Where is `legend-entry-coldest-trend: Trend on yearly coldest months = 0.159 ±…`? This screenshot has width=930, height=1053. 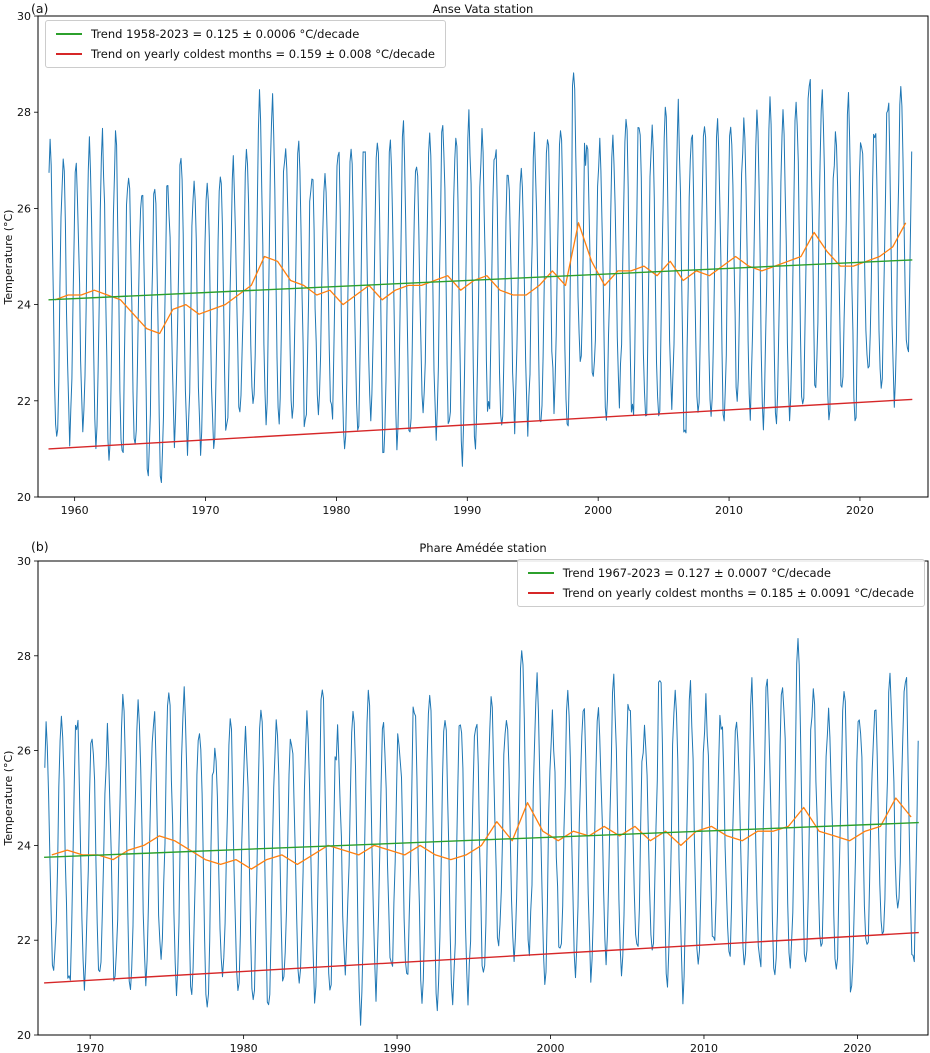 legend-entry-coldest-trend: Trend on yearly coldest months = 0.159 ±… is located at coordinates (245, 54).